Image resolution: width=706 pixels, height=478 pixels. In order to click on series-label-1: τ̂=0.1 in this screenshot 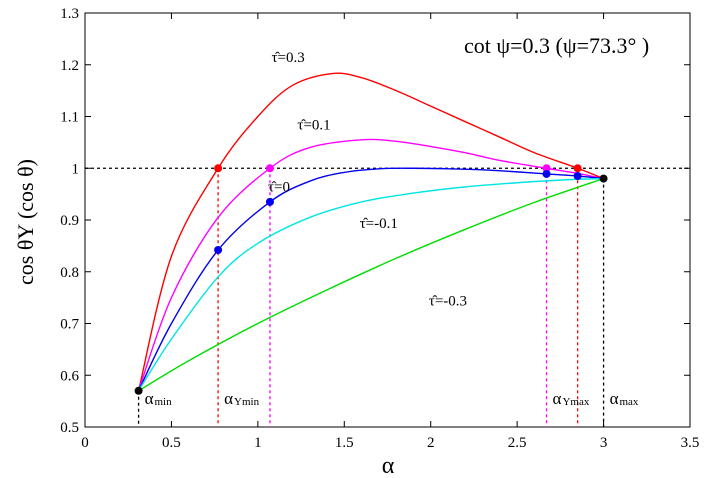, I will do `click(313, 125)`.